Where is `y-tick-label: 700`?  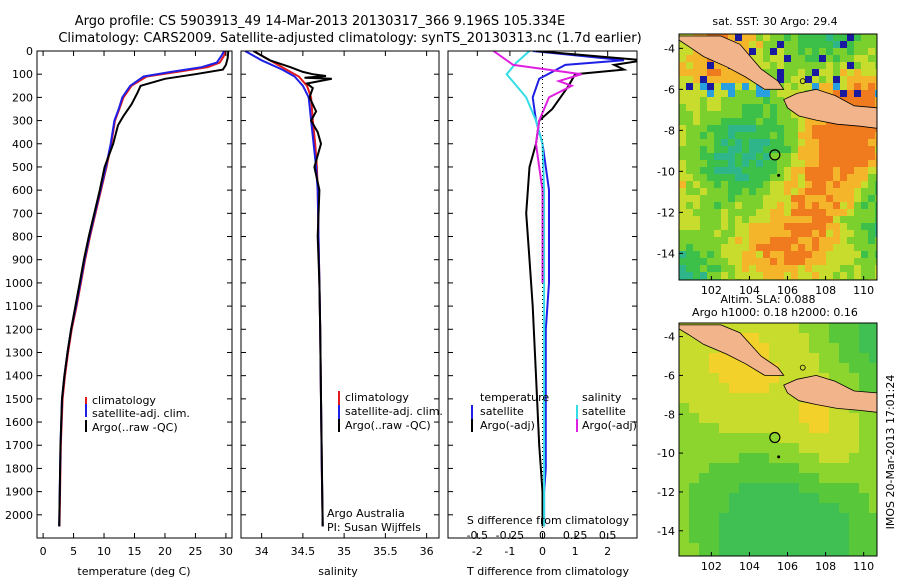 y-tick-label: 700 is located at coordinates (22, 213).